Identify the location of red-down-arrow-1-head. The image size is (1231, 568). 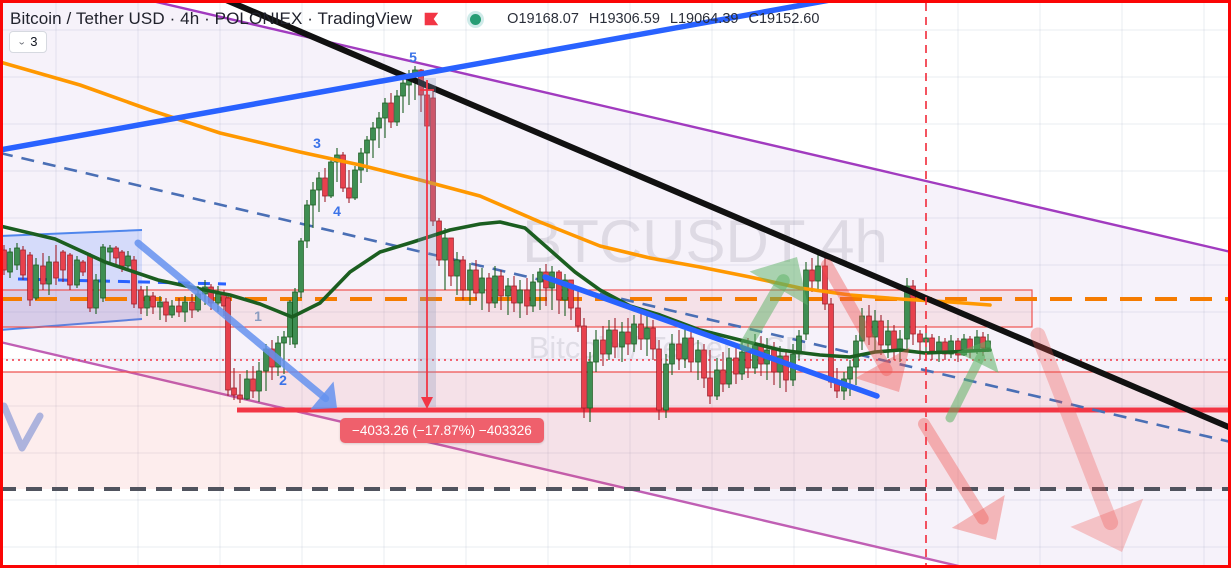
(882, 369).